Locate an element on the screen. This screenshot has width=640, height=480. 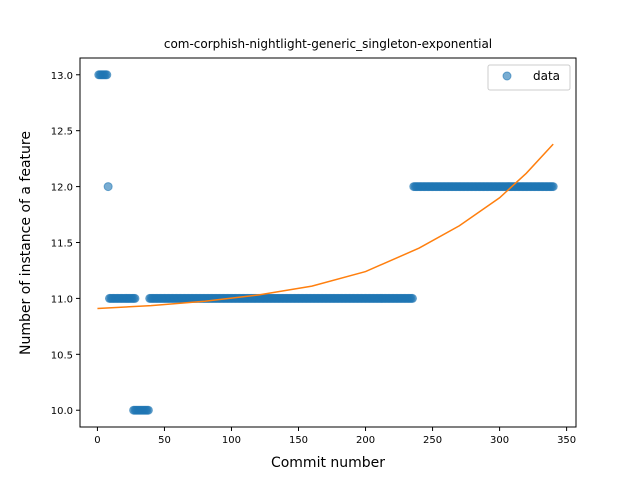
x-tick-label: 300 is located at coordinates (499, 440).